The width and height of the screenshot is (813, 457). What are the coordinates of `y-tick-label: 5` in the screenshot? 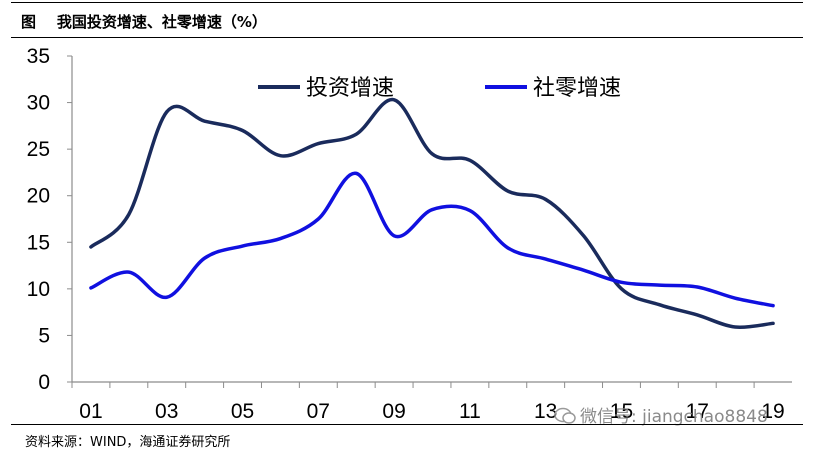 It's located at (44, 335).